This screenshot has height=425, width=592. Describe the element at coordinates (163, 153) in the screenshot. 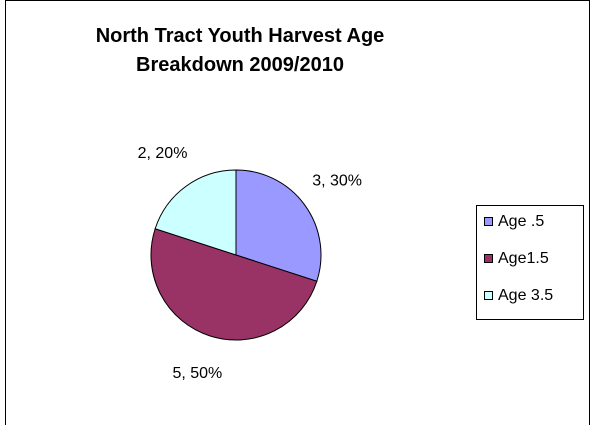

I see `data-label: 2, 20%` at that location.